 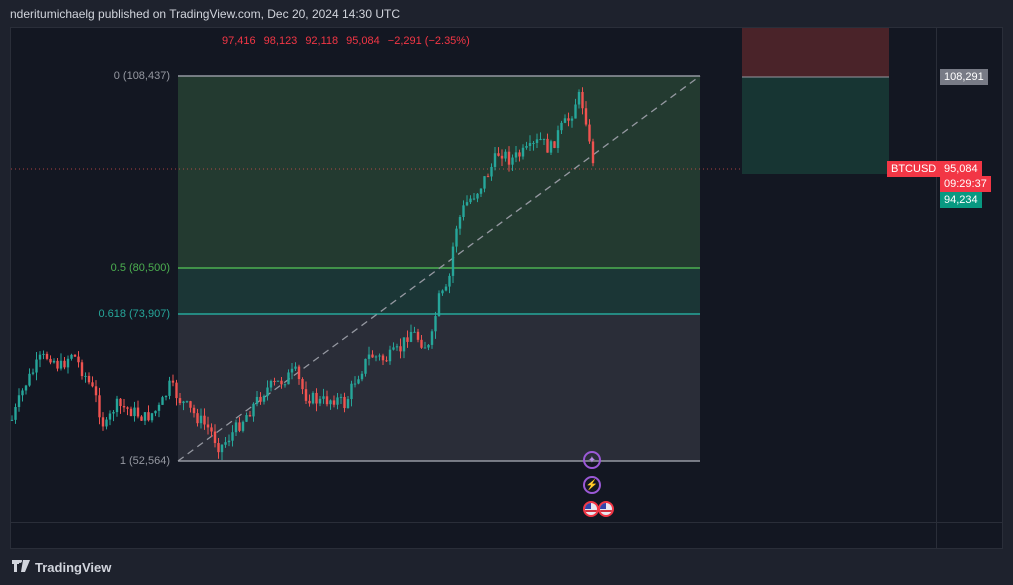 What do you see at coordinates (914, 169) in the screenshot?
I see `symbol-tag: BTCUSD` at bounding box center [914, 169].